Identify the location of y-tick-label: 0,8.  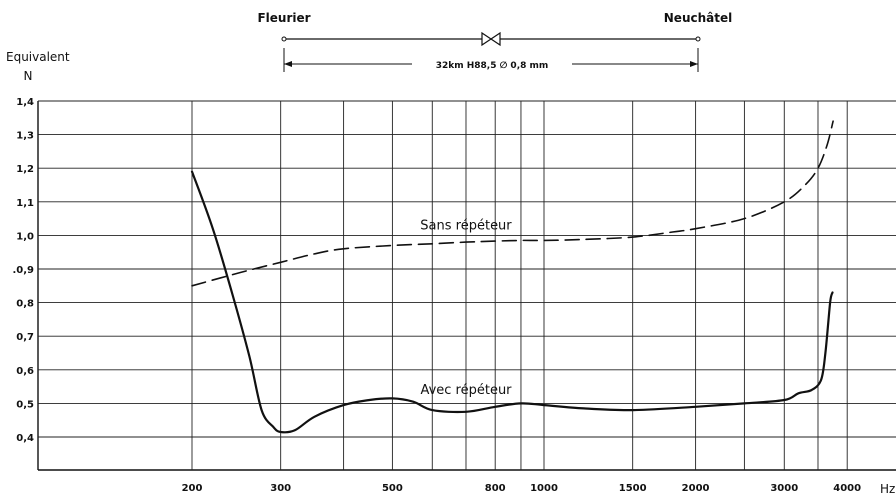
(25, 304).